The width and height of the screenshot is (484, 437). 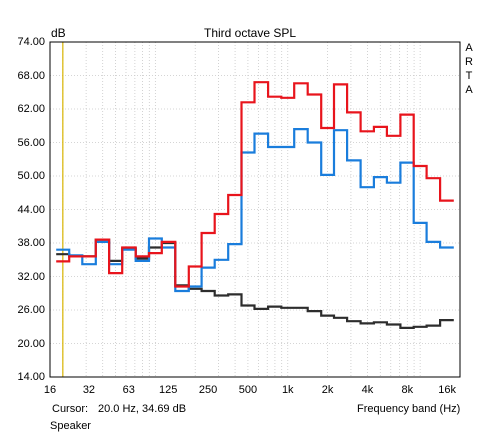 I want to click on x-tick-label: 8k, so click(x=407, y=390).